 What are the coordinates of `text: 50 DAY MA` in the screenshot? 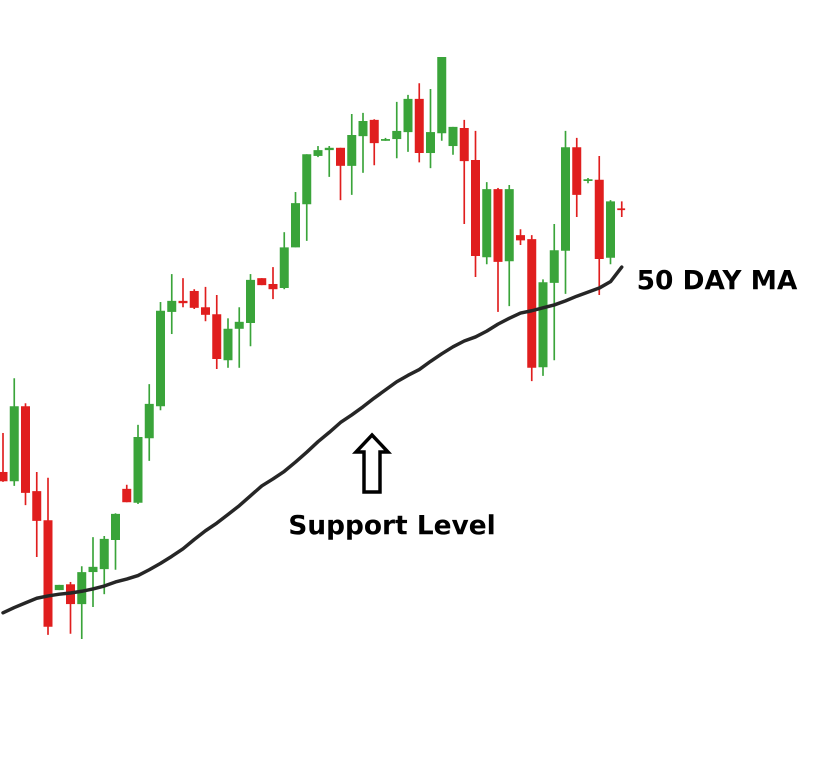 It's located at (718, 280).